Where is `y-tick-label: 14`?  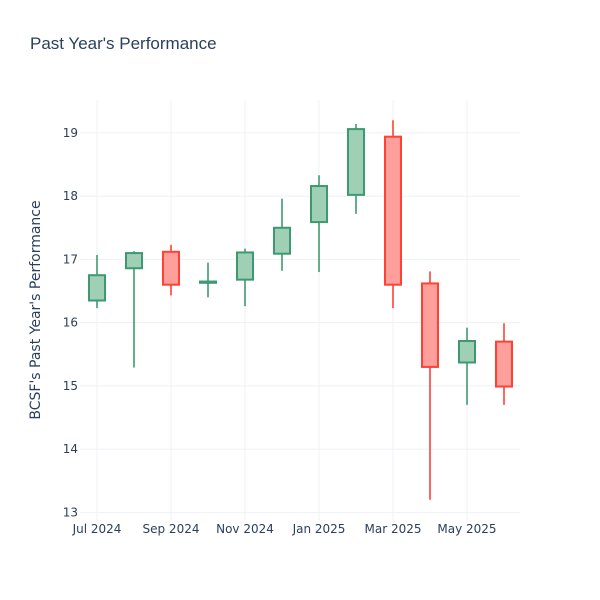 y-tick-label: 14 is located at coordinates (70, 449).